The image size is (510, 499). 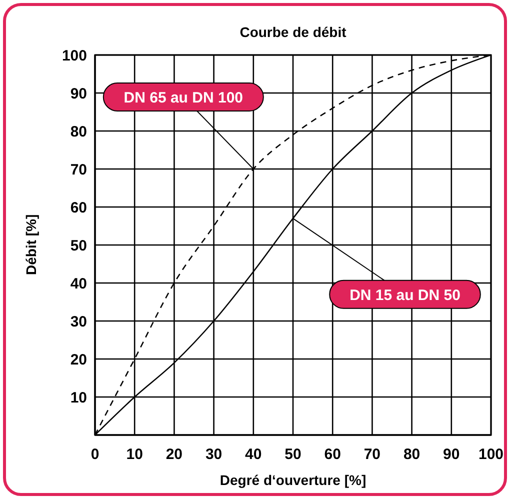 What do you see at coordinates (78, 321) in the screenshot?
I see `y-tick-label: 30` at bounding box center [78, 321].